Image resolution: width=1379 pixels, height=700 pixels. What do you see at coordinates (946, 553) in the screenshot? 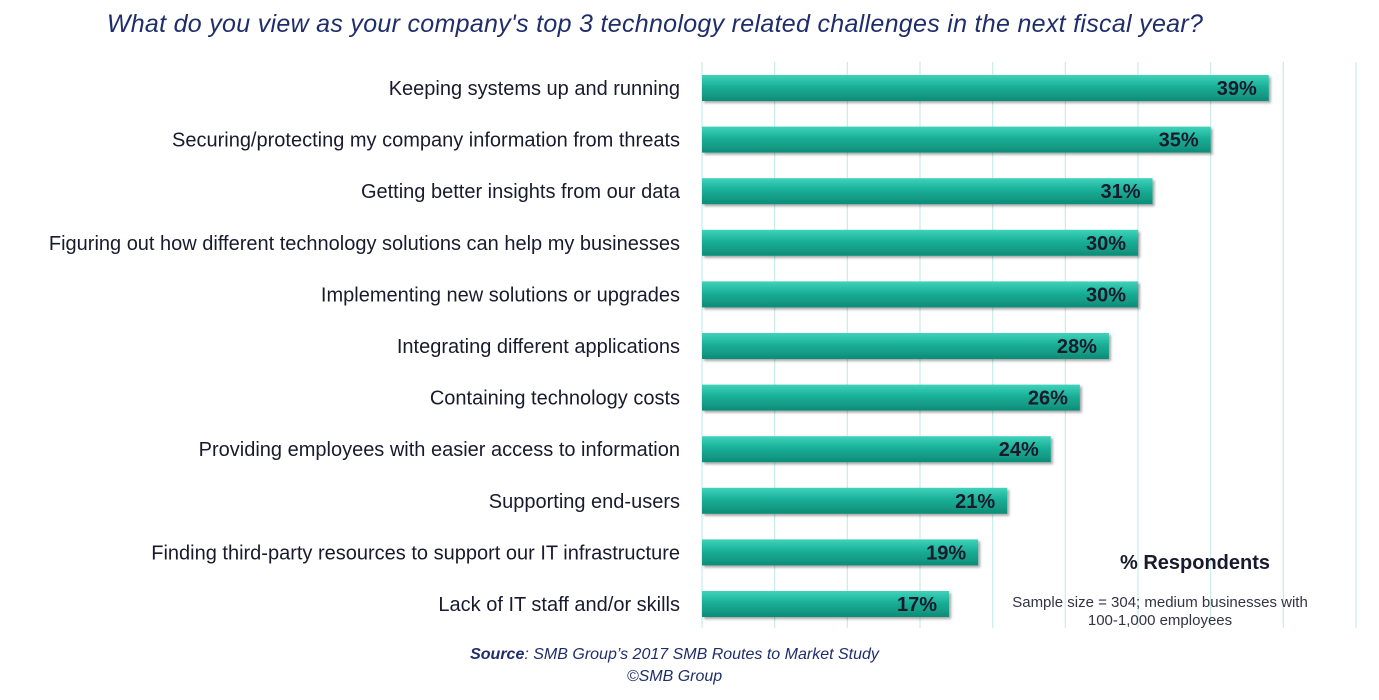
I see `value-label: 19%` at bounding box center [946, 553].